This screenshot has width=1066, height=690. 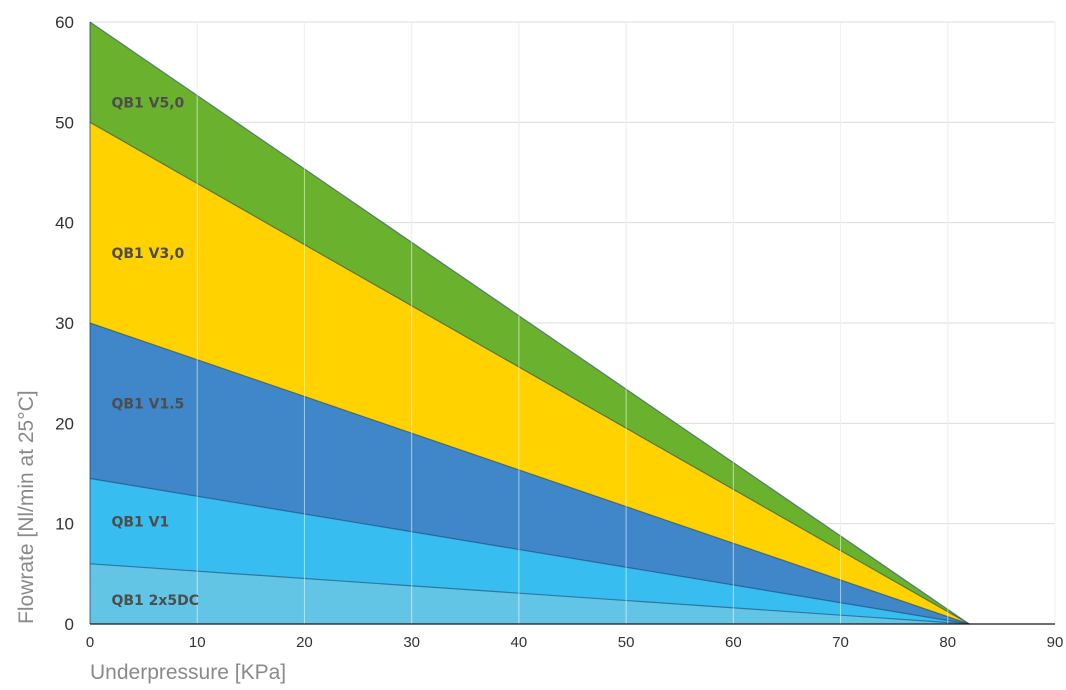 I want to click on x-tick-label: 60, so click(x=733, y=642).